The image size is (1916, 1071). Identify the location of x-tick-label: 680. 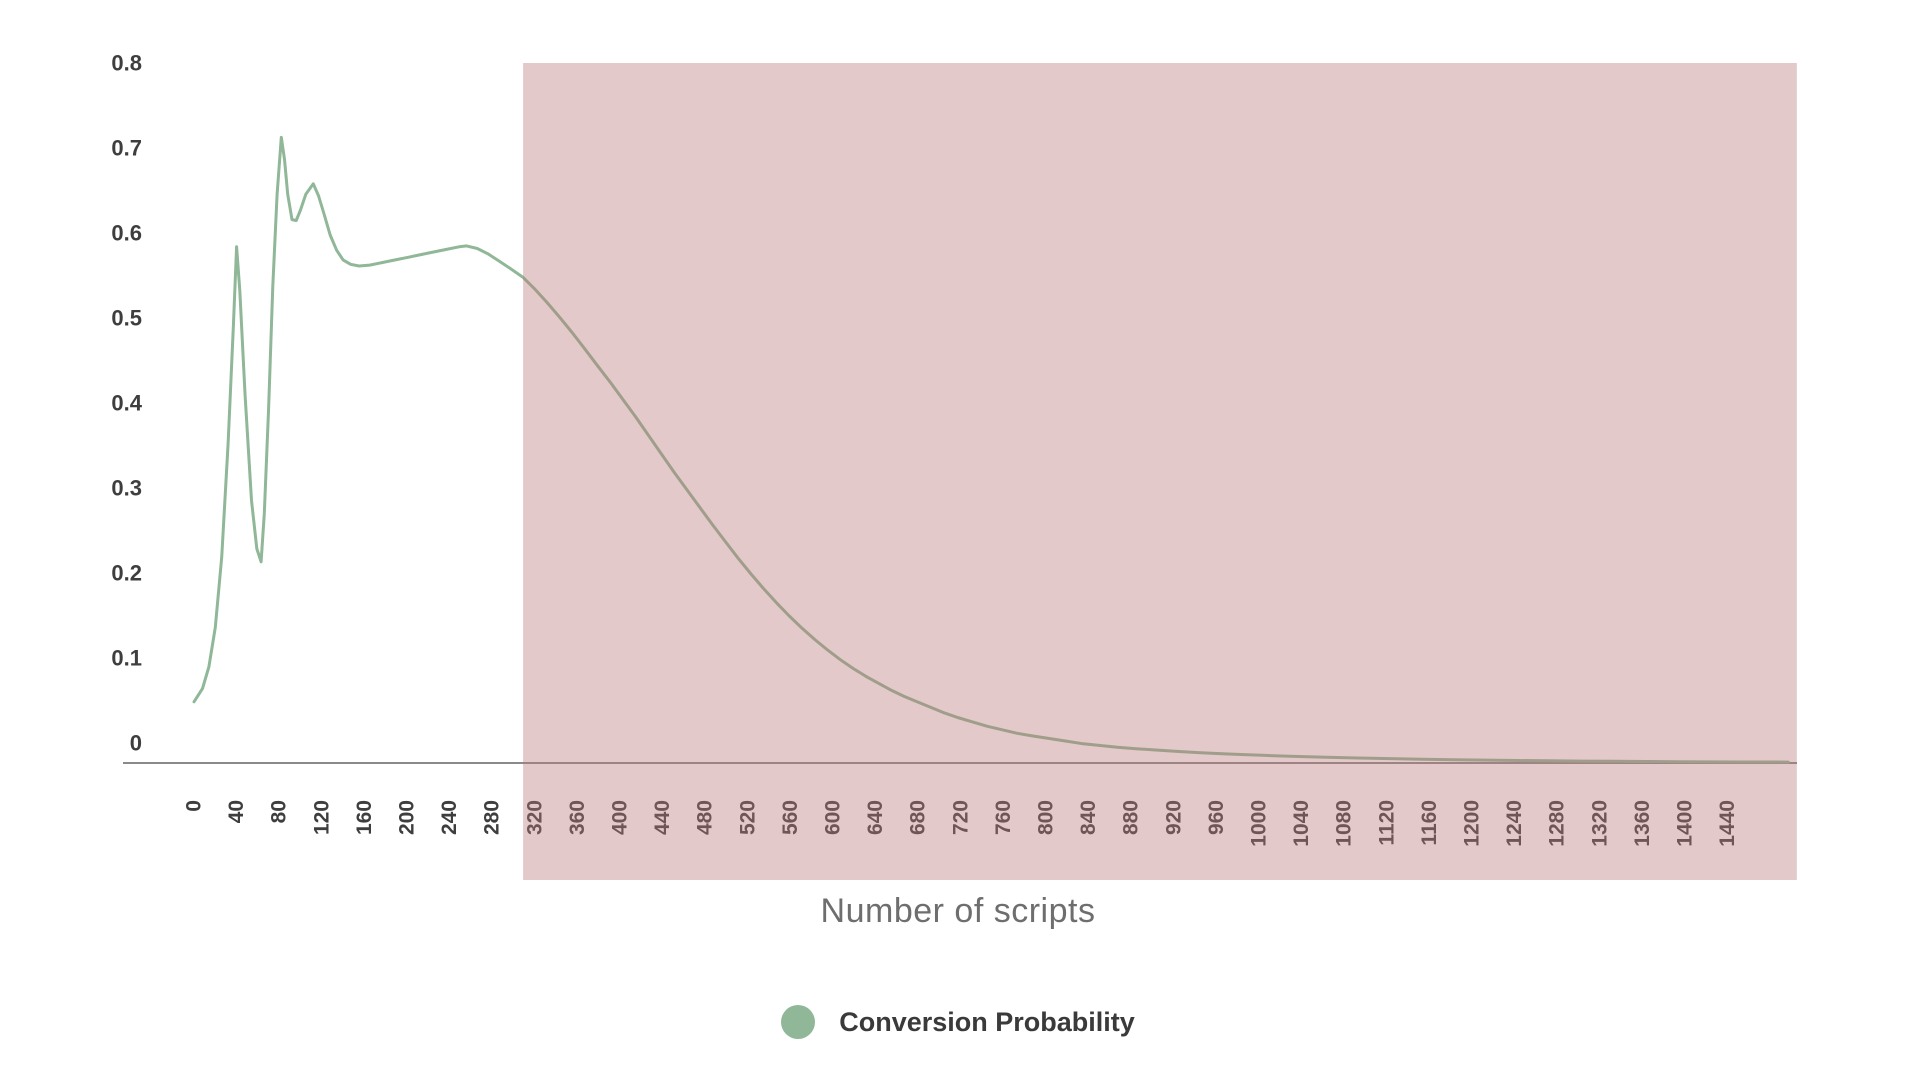
(918, 817).